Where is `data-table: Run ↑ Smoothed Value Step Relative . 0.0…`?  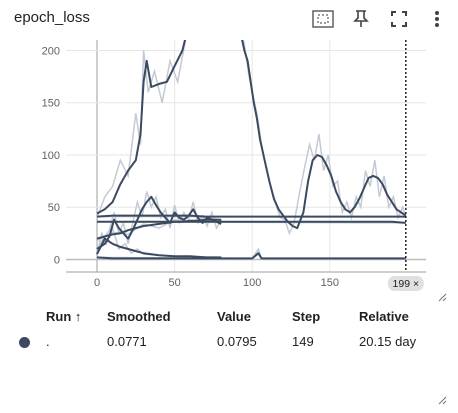 data-table: Run ↑ Smoothed Value Step Relative . 0.0… is located at coordinates (229, 329).